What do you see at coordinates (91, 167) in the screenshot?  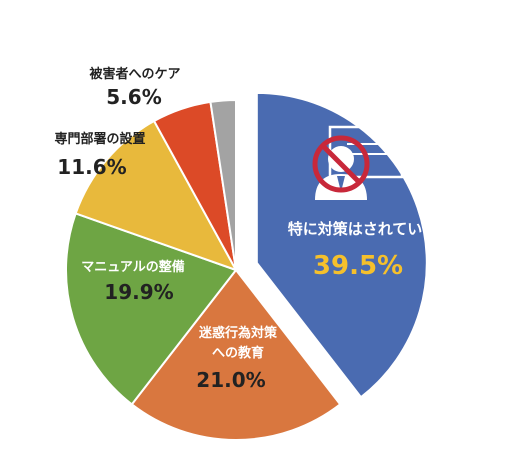 I see `slice-value-dedicated-dept: 11.6%` at bounding box center [91, 167].